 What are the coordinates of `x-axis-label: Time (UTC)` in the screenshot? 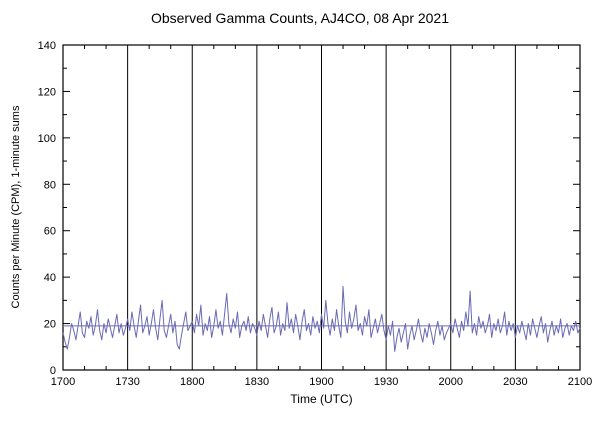 It's located at (321, 399).